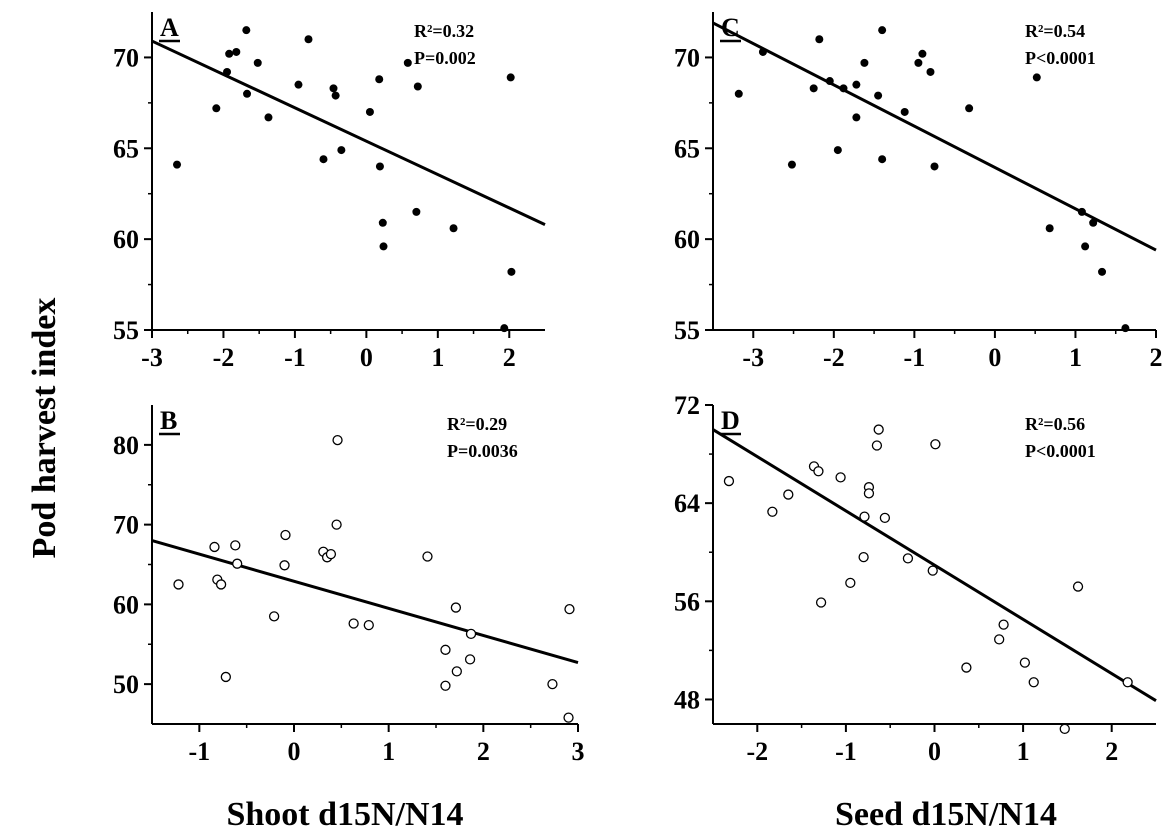 The image size is (1169, 837). I want to click on y-tick-label: 50, so click(126, 684).